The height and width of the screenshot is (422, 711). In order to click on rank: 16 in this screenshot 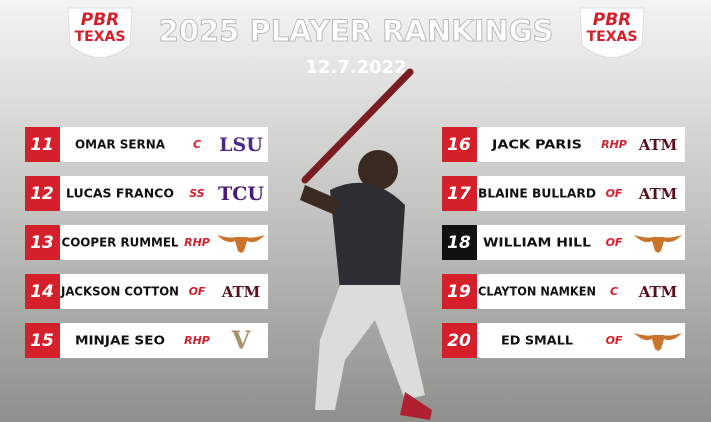, I will do `click(459, 145)`.